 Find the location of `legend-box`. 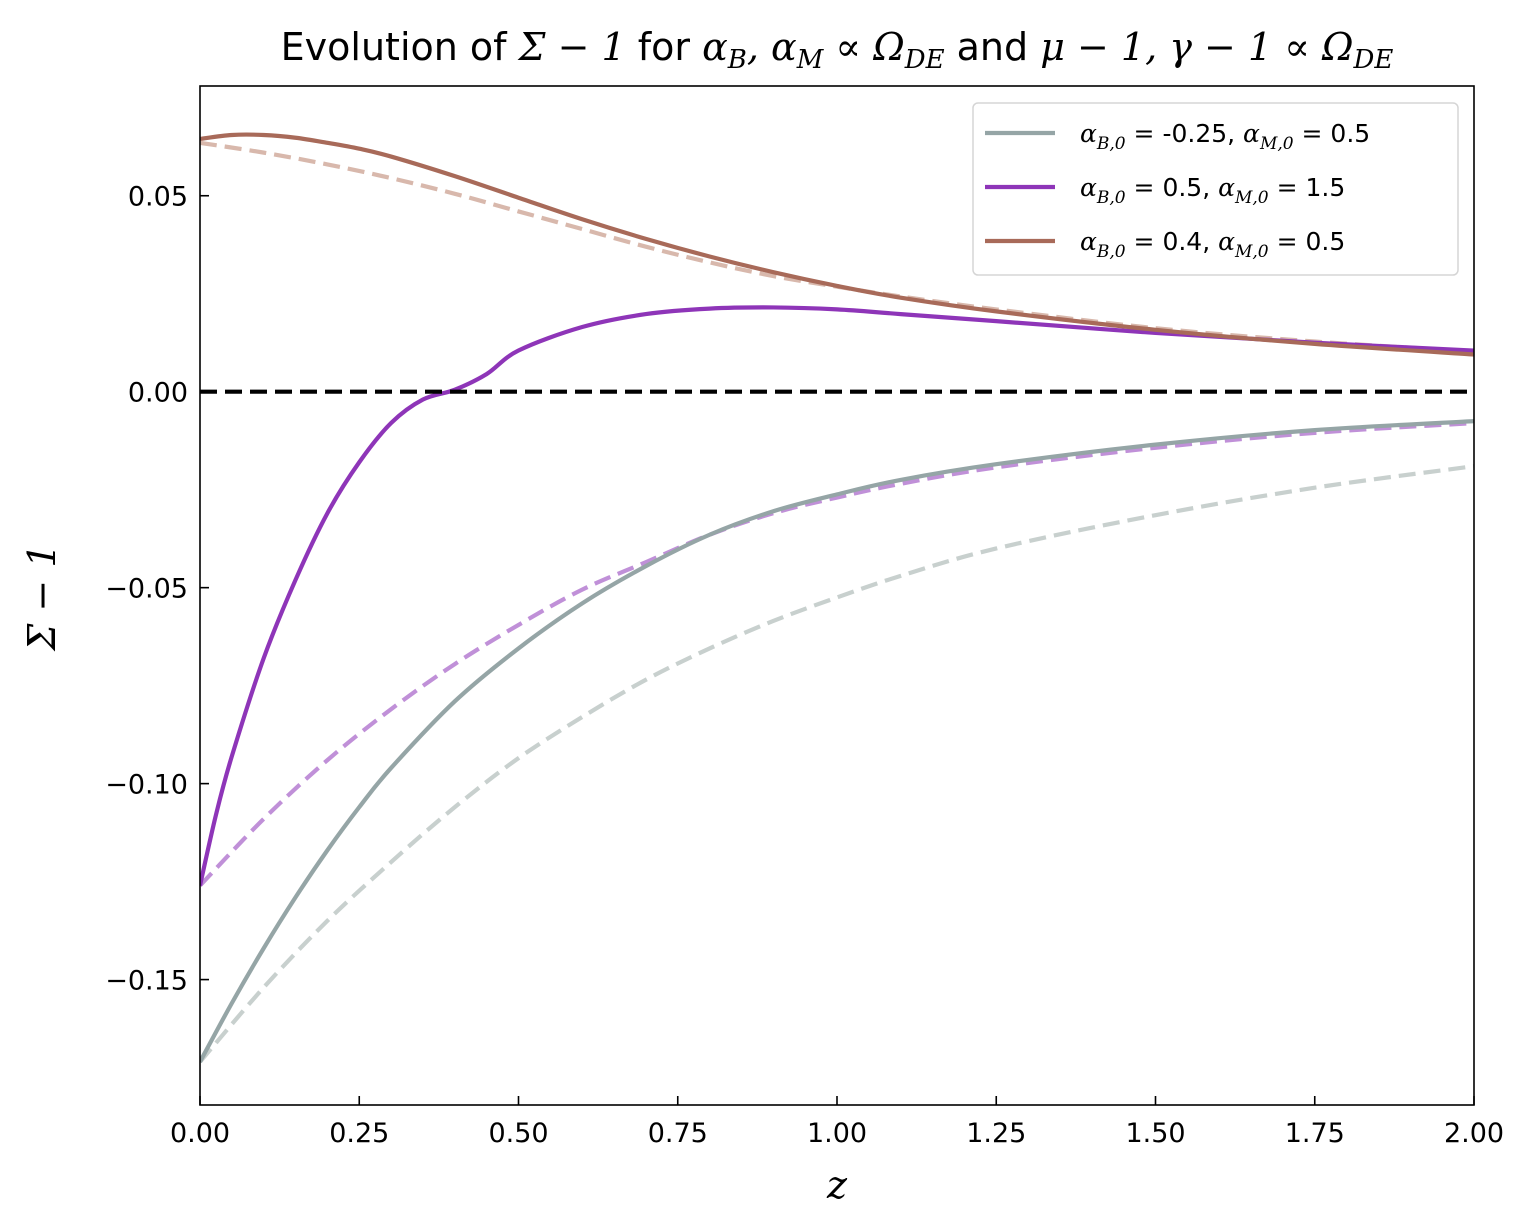

legend-box is located at coordinates (1215, 189).